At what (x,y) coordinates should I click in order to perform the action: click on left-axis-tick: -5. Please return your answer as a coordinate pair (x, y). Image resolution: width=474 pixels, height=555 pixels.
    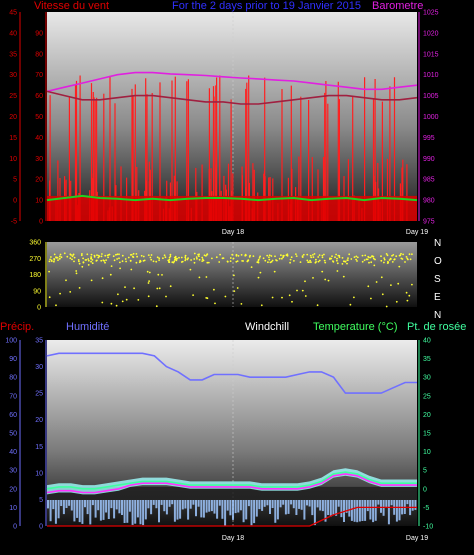
    Looking at the image, I should click on (14, 222).